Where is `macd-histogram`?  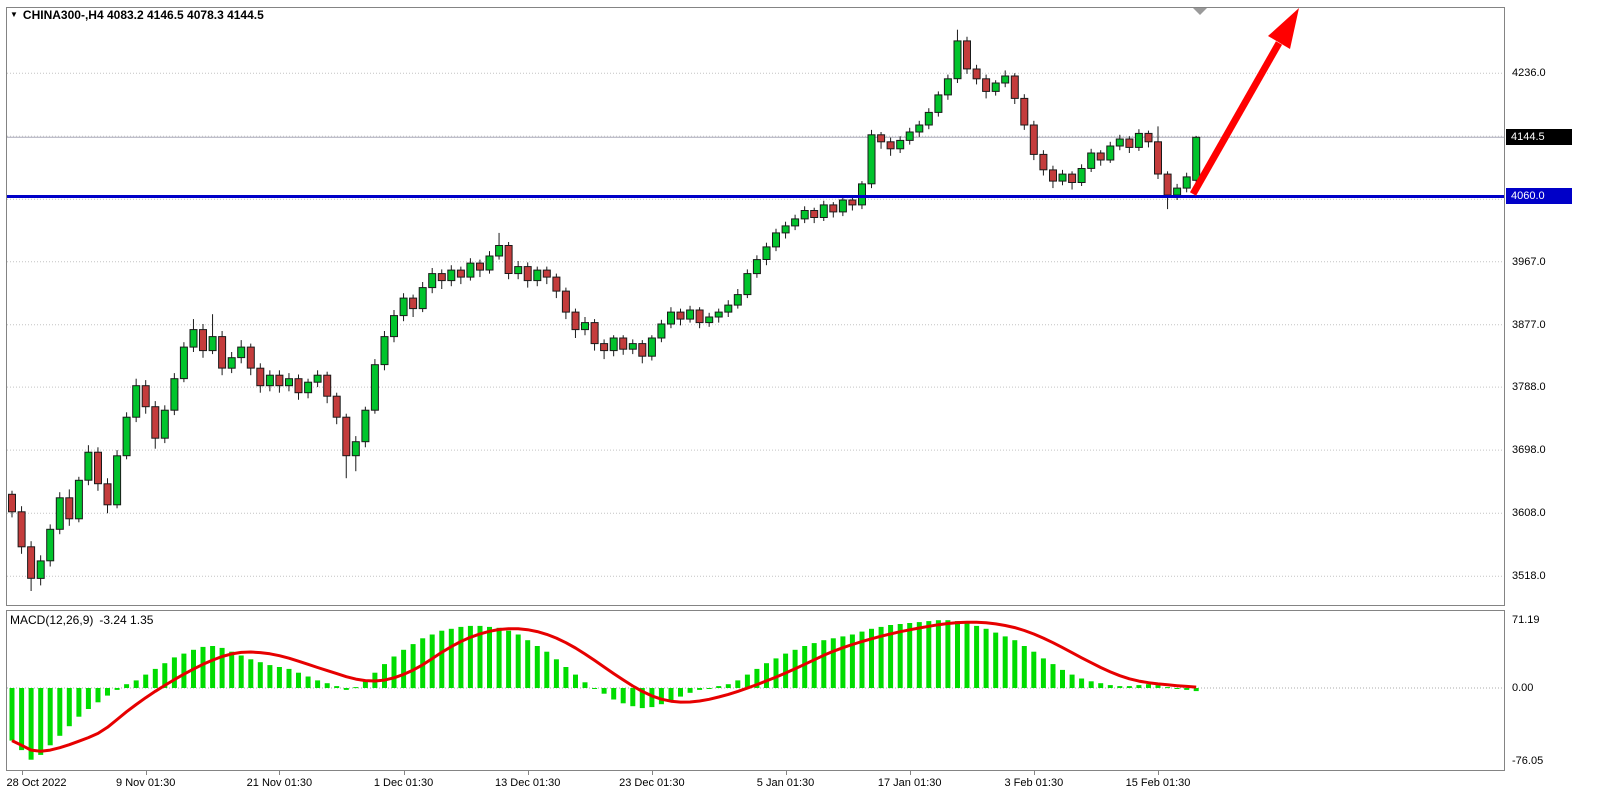
macd-histogram is located at coordinates (604, 690).